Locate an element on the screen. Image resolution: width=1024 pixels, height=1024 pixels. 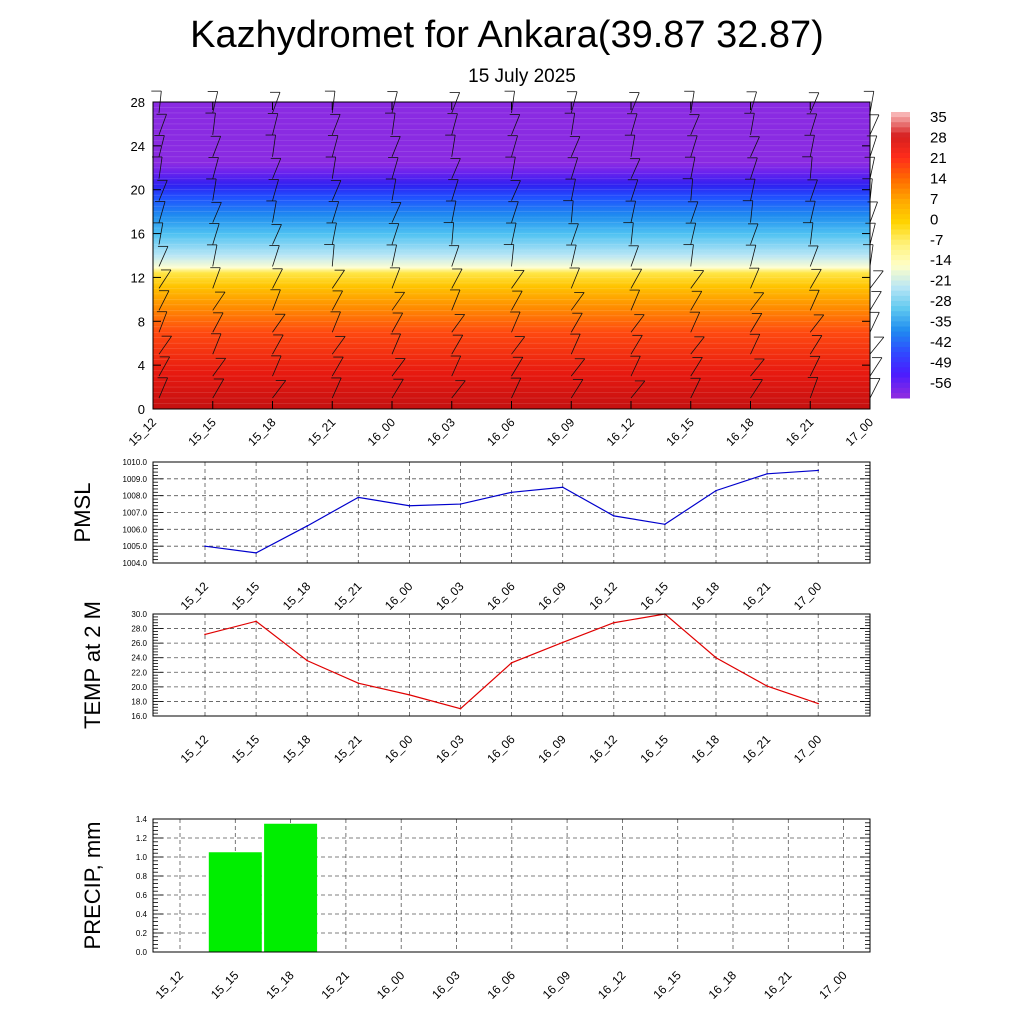
x-tick-label: 15_21 is located at coordinates (348, 749).